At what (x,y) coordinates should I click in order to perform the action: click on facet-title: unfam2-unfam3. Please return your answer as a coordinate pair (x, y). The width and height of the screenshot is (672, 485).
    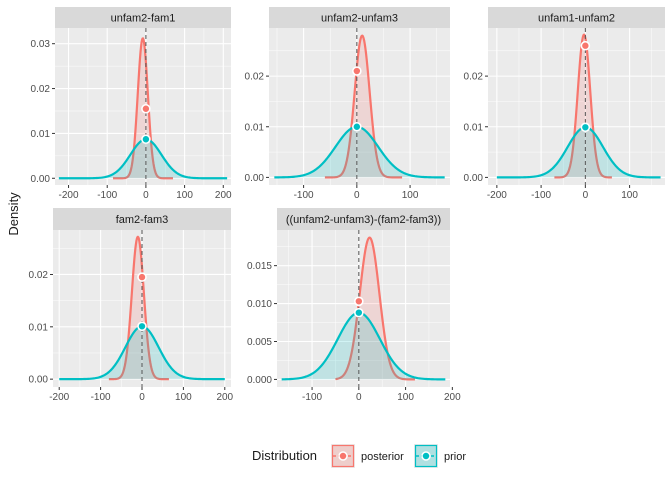
    Looking at the image, I should click on (359, 19).